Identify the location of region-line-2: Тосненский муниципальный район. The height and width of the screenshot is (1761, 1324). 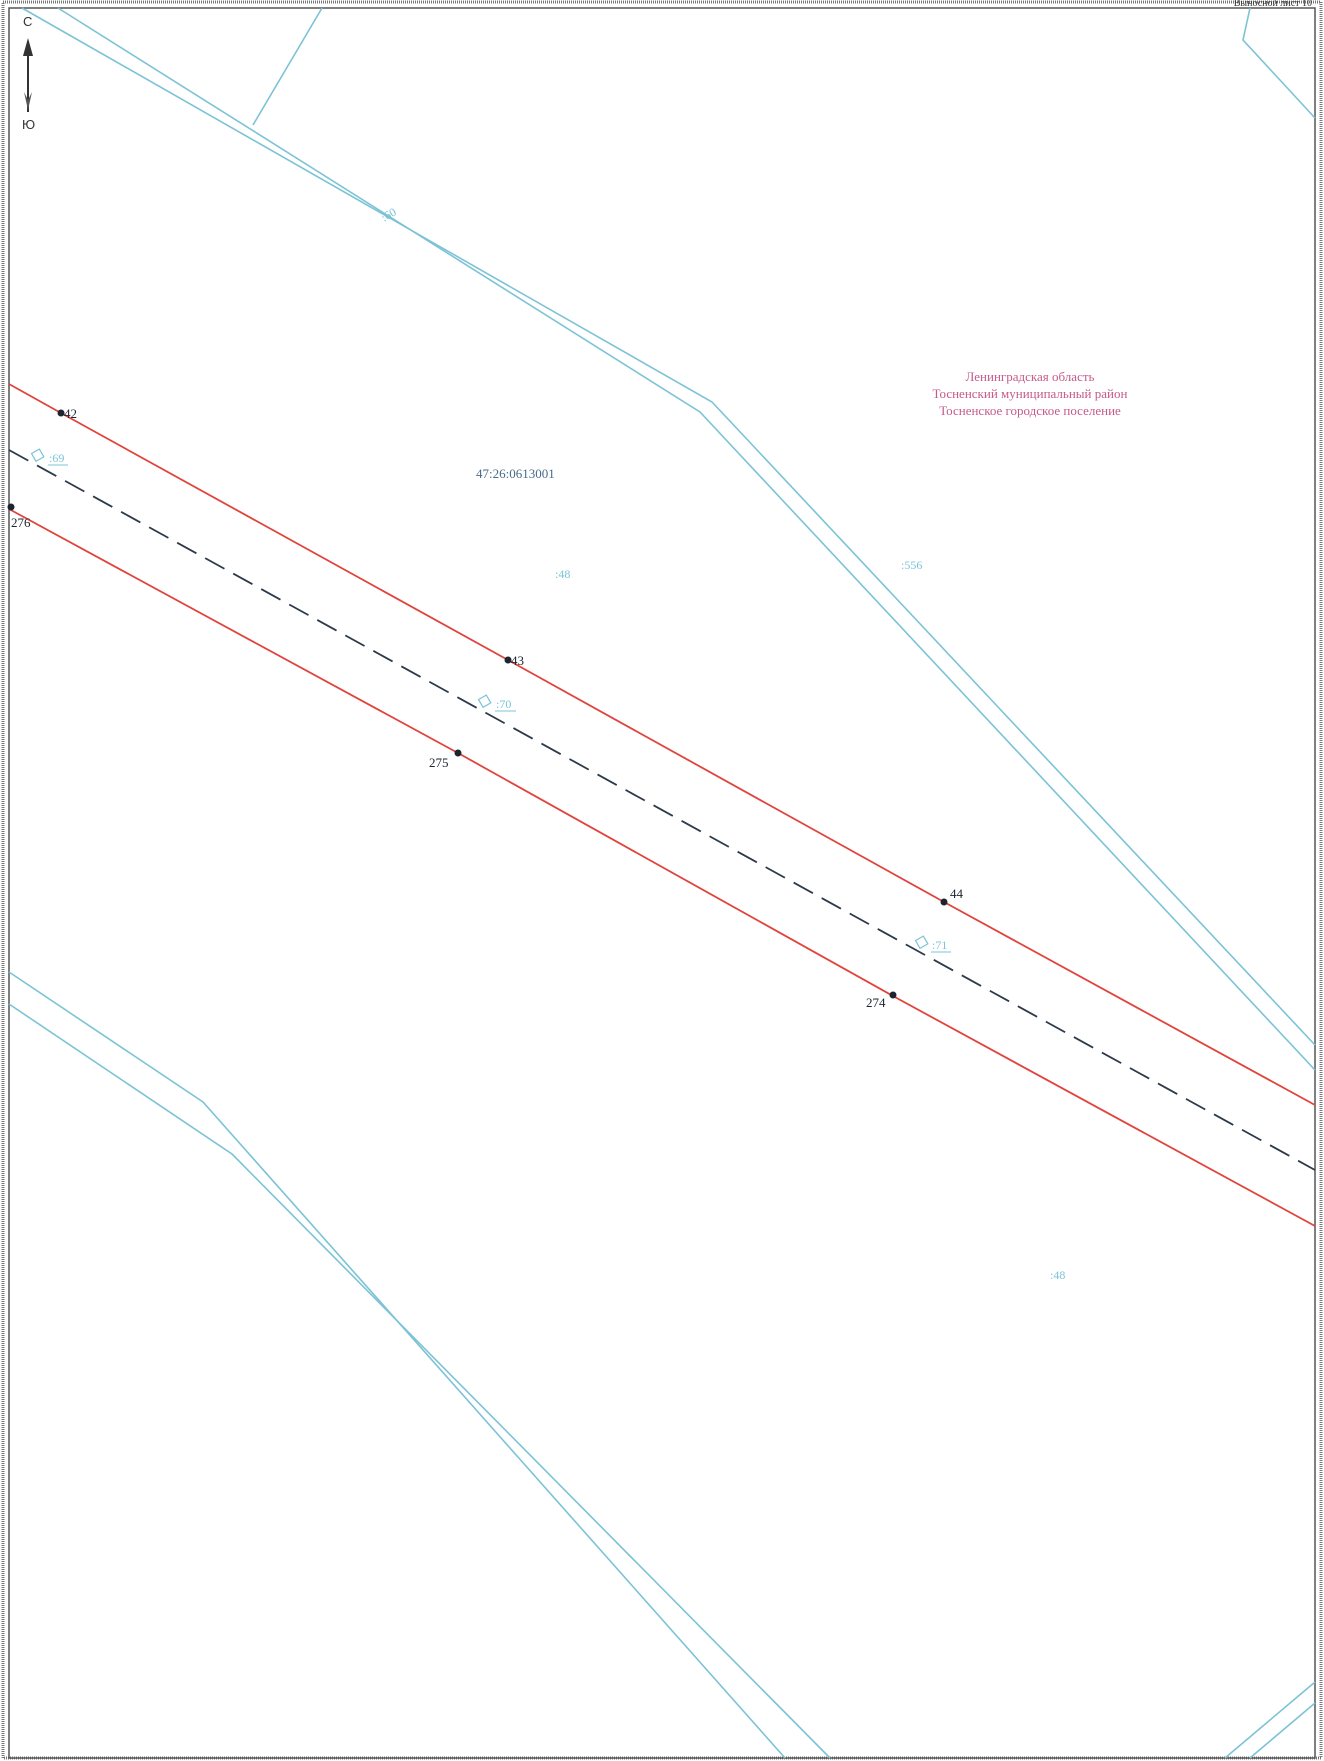
(1030, 393).